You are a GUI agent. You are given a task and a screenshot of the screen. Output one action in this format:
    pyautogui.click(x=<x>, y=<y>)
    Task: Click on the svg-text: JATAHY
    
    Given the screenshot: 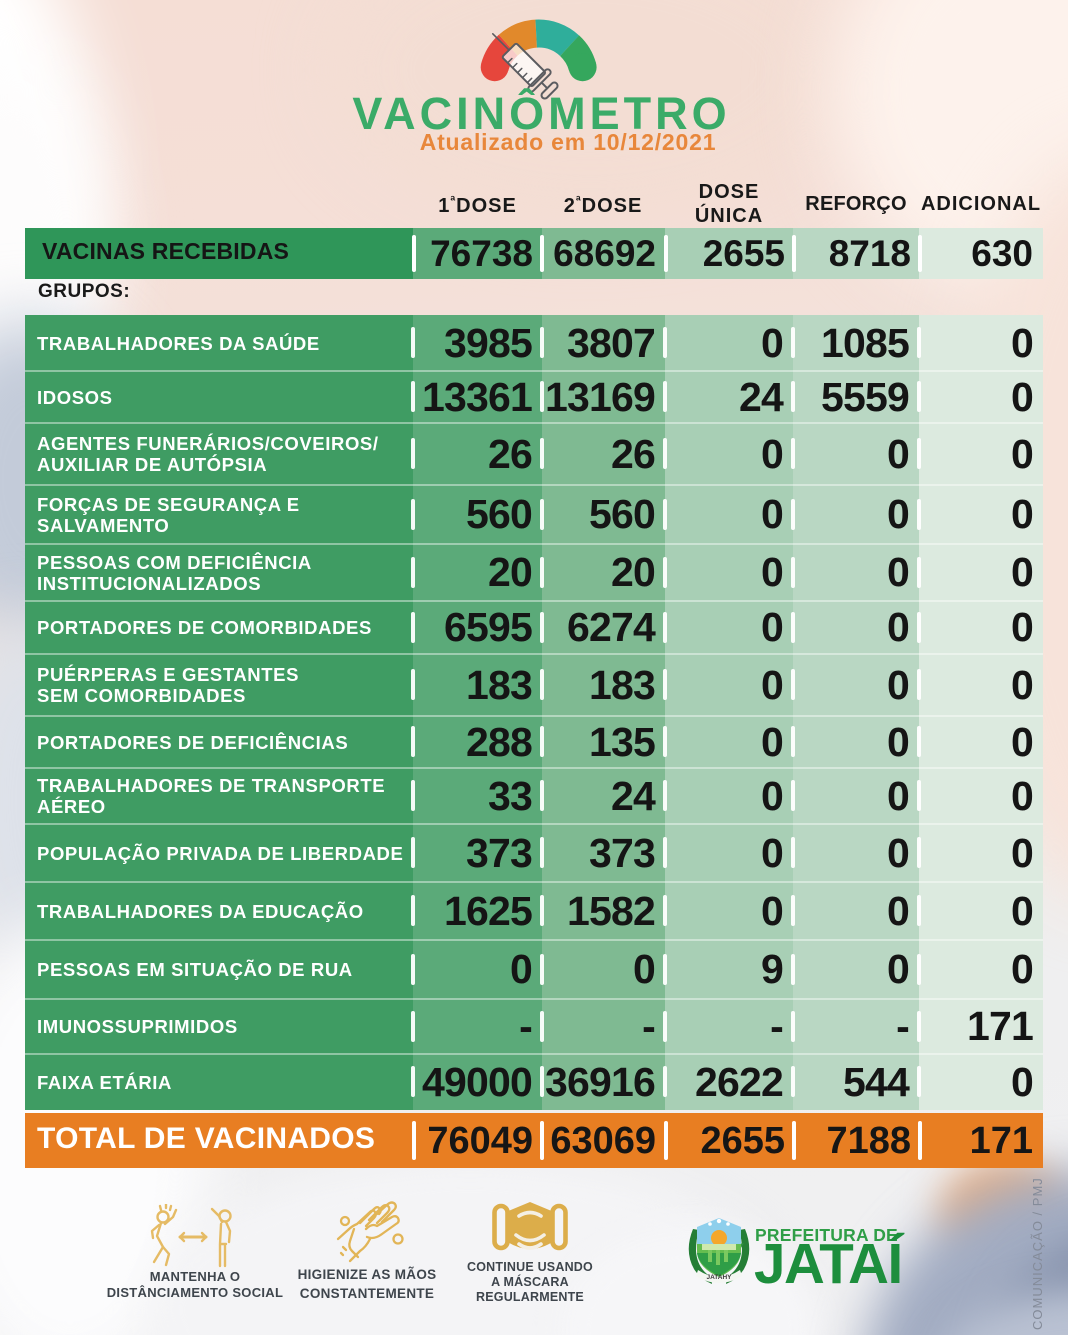 What is the action you would take?
    pyautogui.click(x=719, y=1277)
    